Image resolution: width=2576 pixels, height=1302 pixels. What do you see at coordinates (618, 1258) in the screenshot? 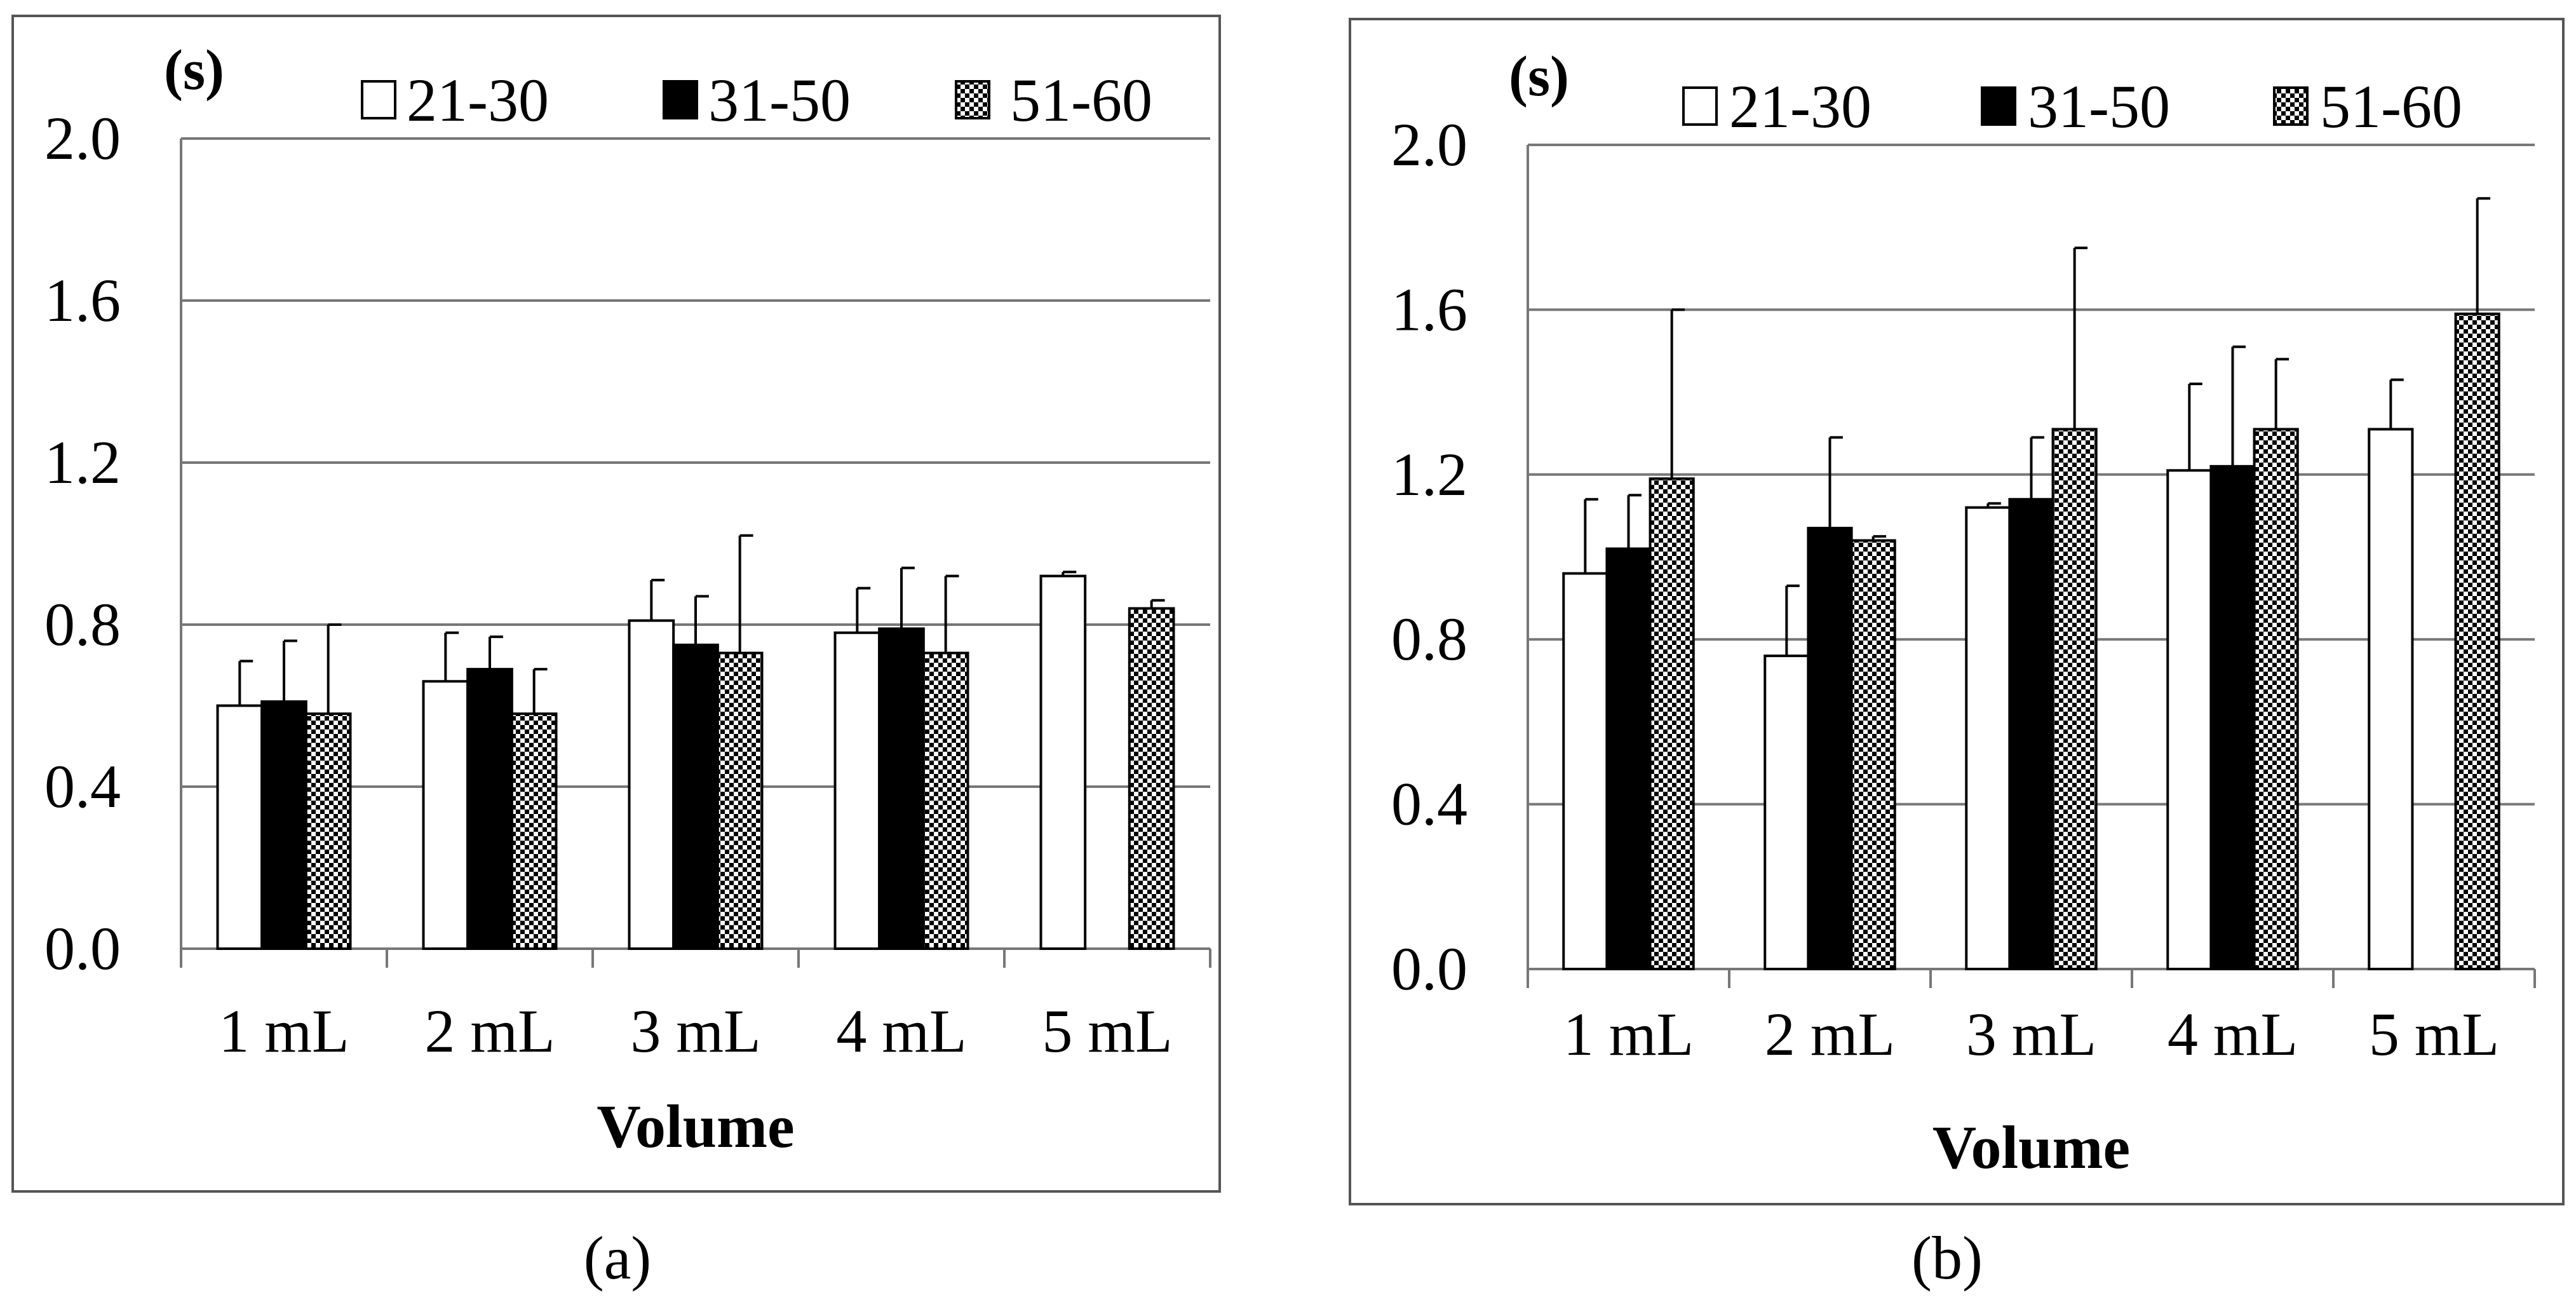
I see `caption-a: (a)` at bounding box center [618, 1258].